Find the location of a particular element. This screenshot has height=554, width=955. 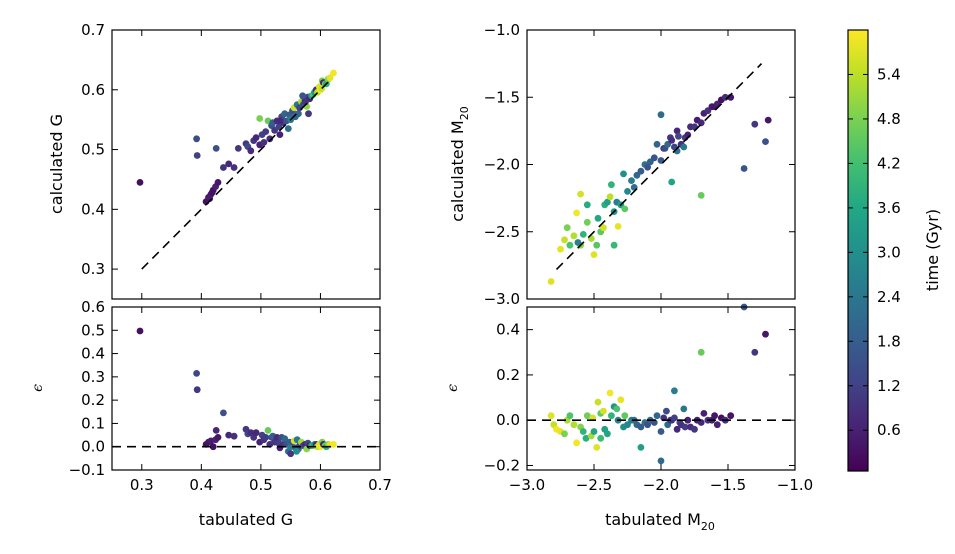

m20-bottom-xlabel-main: tabulated M is located at coordinates (653, 519).